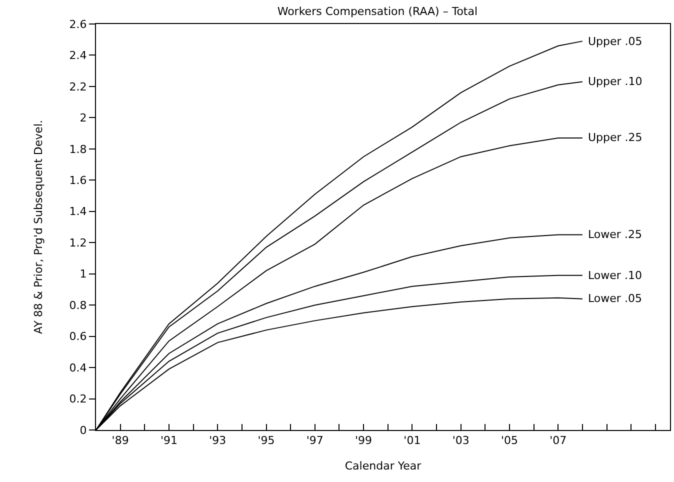 This screenshot has height=482, width=674. What do you see at coordinates (363, 441) in the screenshot?
I see `x-tick-label: '99` at bounding box center [363, 441].